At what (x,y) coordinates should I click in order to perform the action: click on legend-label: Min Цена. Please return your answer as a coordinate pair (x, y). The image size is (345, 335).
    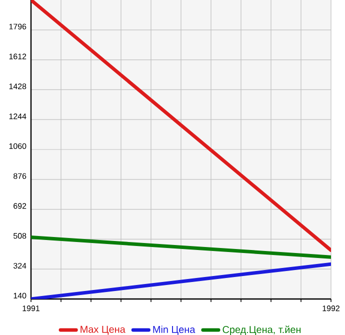
    Looking at the image, I should click on (174, 330).